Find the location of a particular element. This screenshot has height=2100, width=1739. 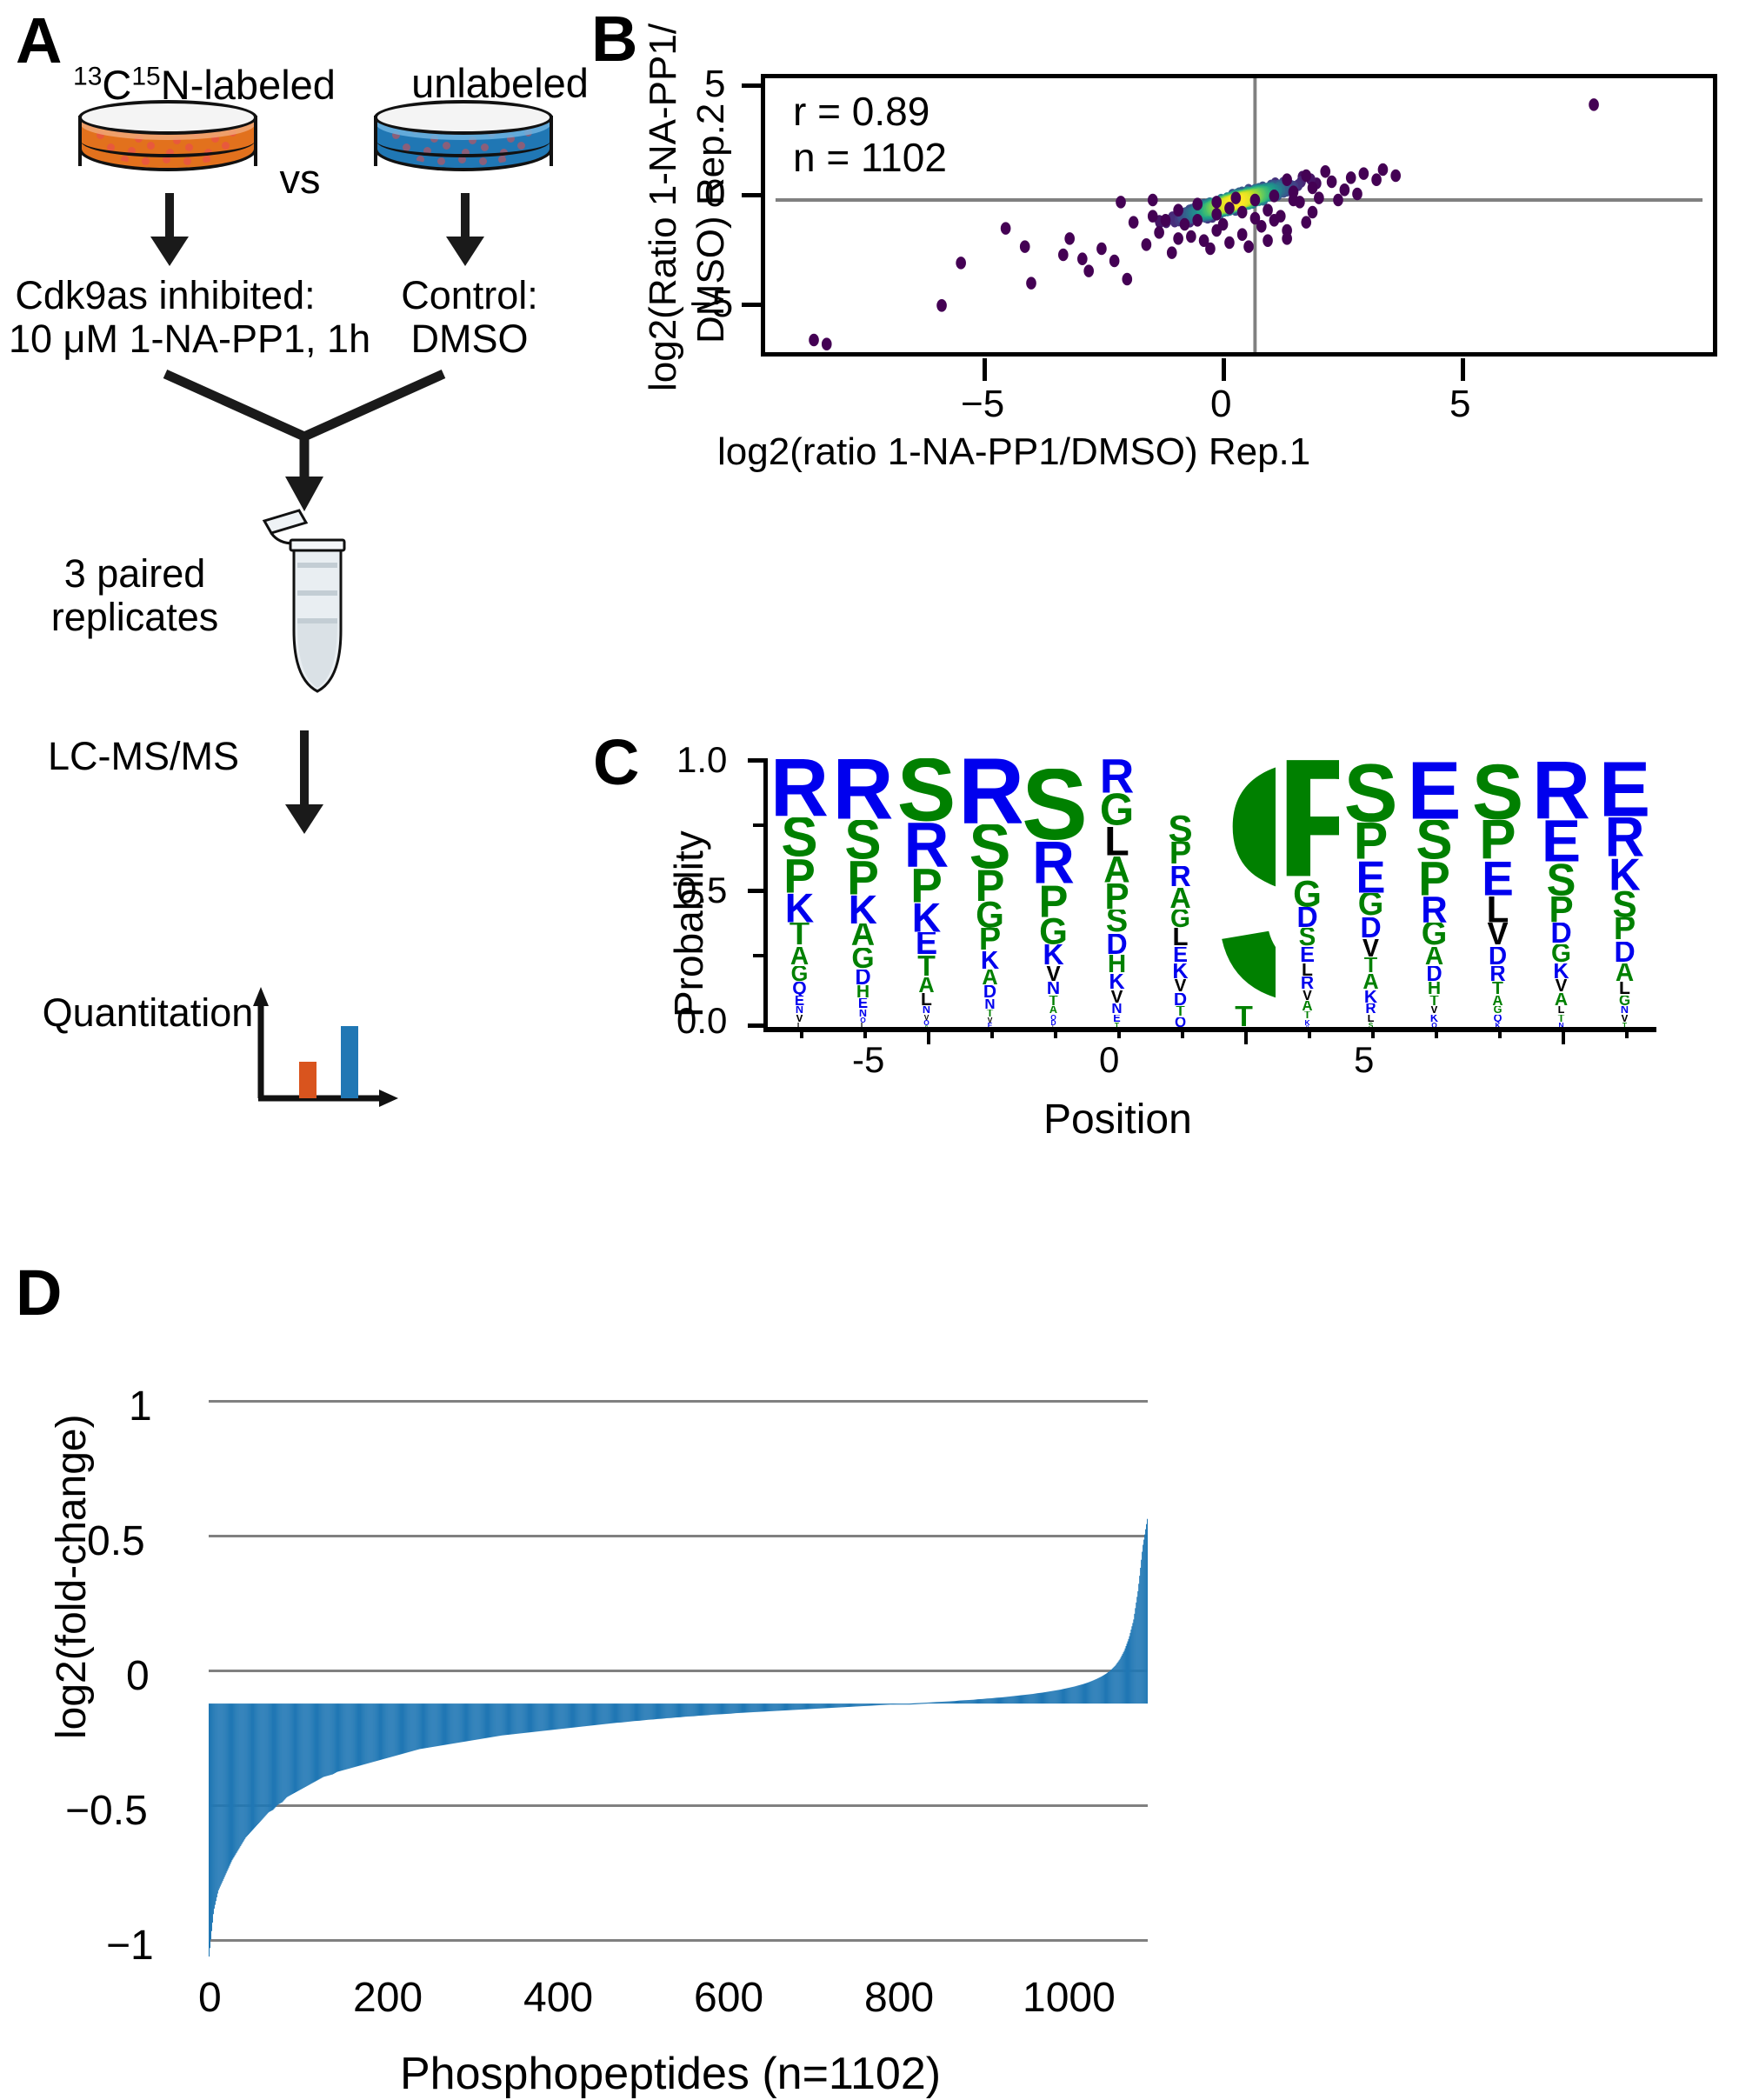

panel-c-ytick-minor-b is located at coordinates (760, 955).